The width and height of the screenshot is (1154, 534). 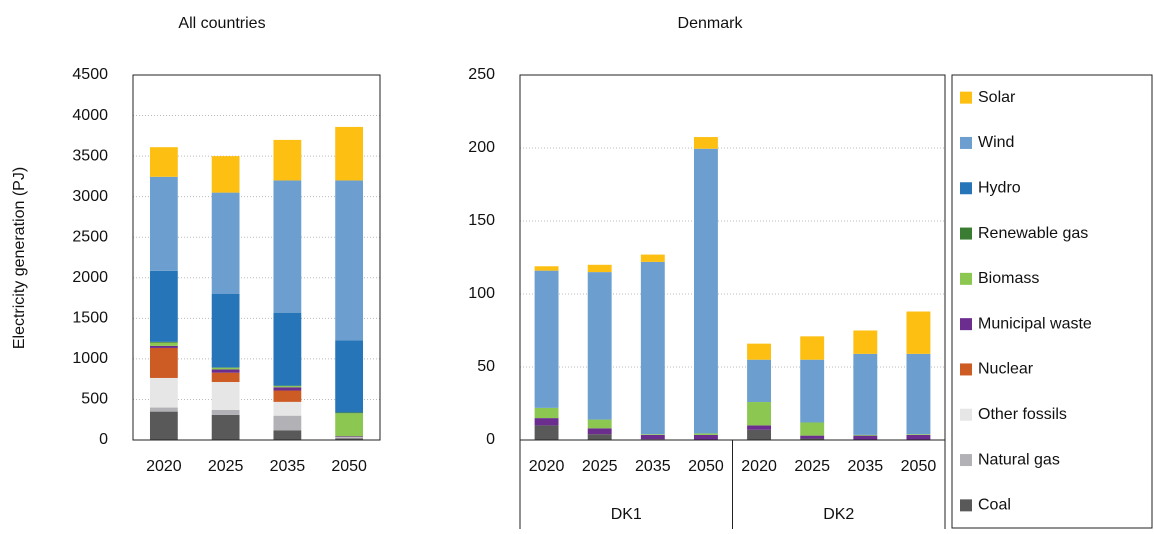 I want to click on group-label: DK1, so click(x=626, y=514).